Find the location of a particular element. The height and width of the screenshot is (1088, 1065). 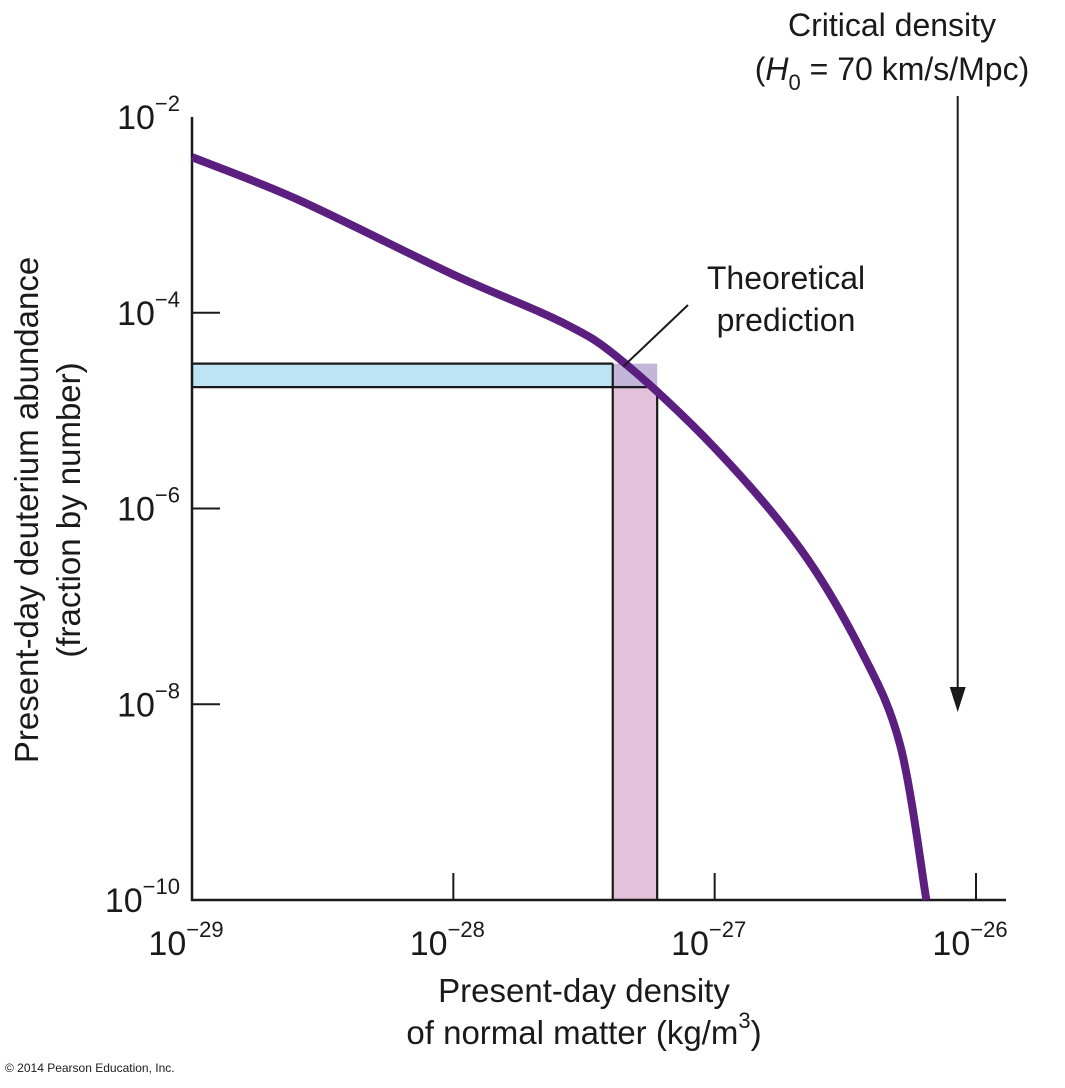

h0-subscript: 0 is located at coordinates (795, 82).